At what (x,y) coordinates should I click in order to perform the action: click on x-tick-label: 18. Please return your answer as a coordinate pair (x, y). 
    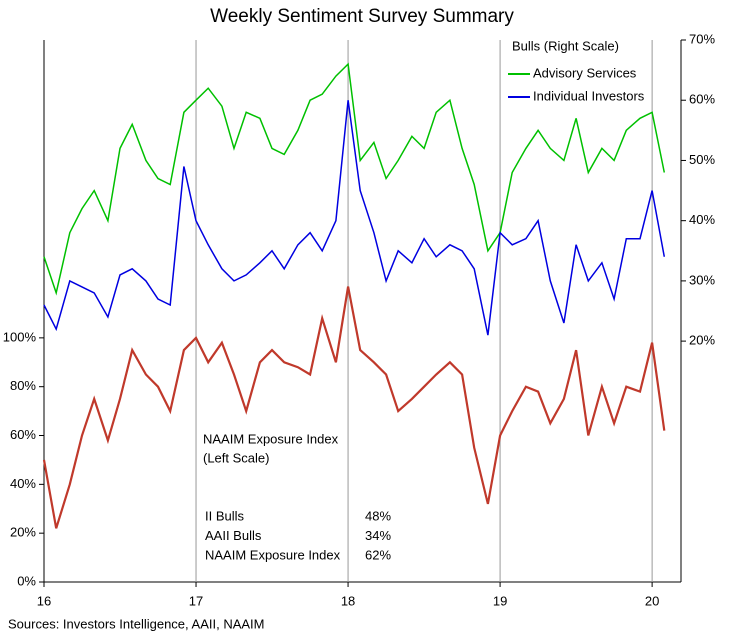
    Looking at the image, I should click on (348, 600).